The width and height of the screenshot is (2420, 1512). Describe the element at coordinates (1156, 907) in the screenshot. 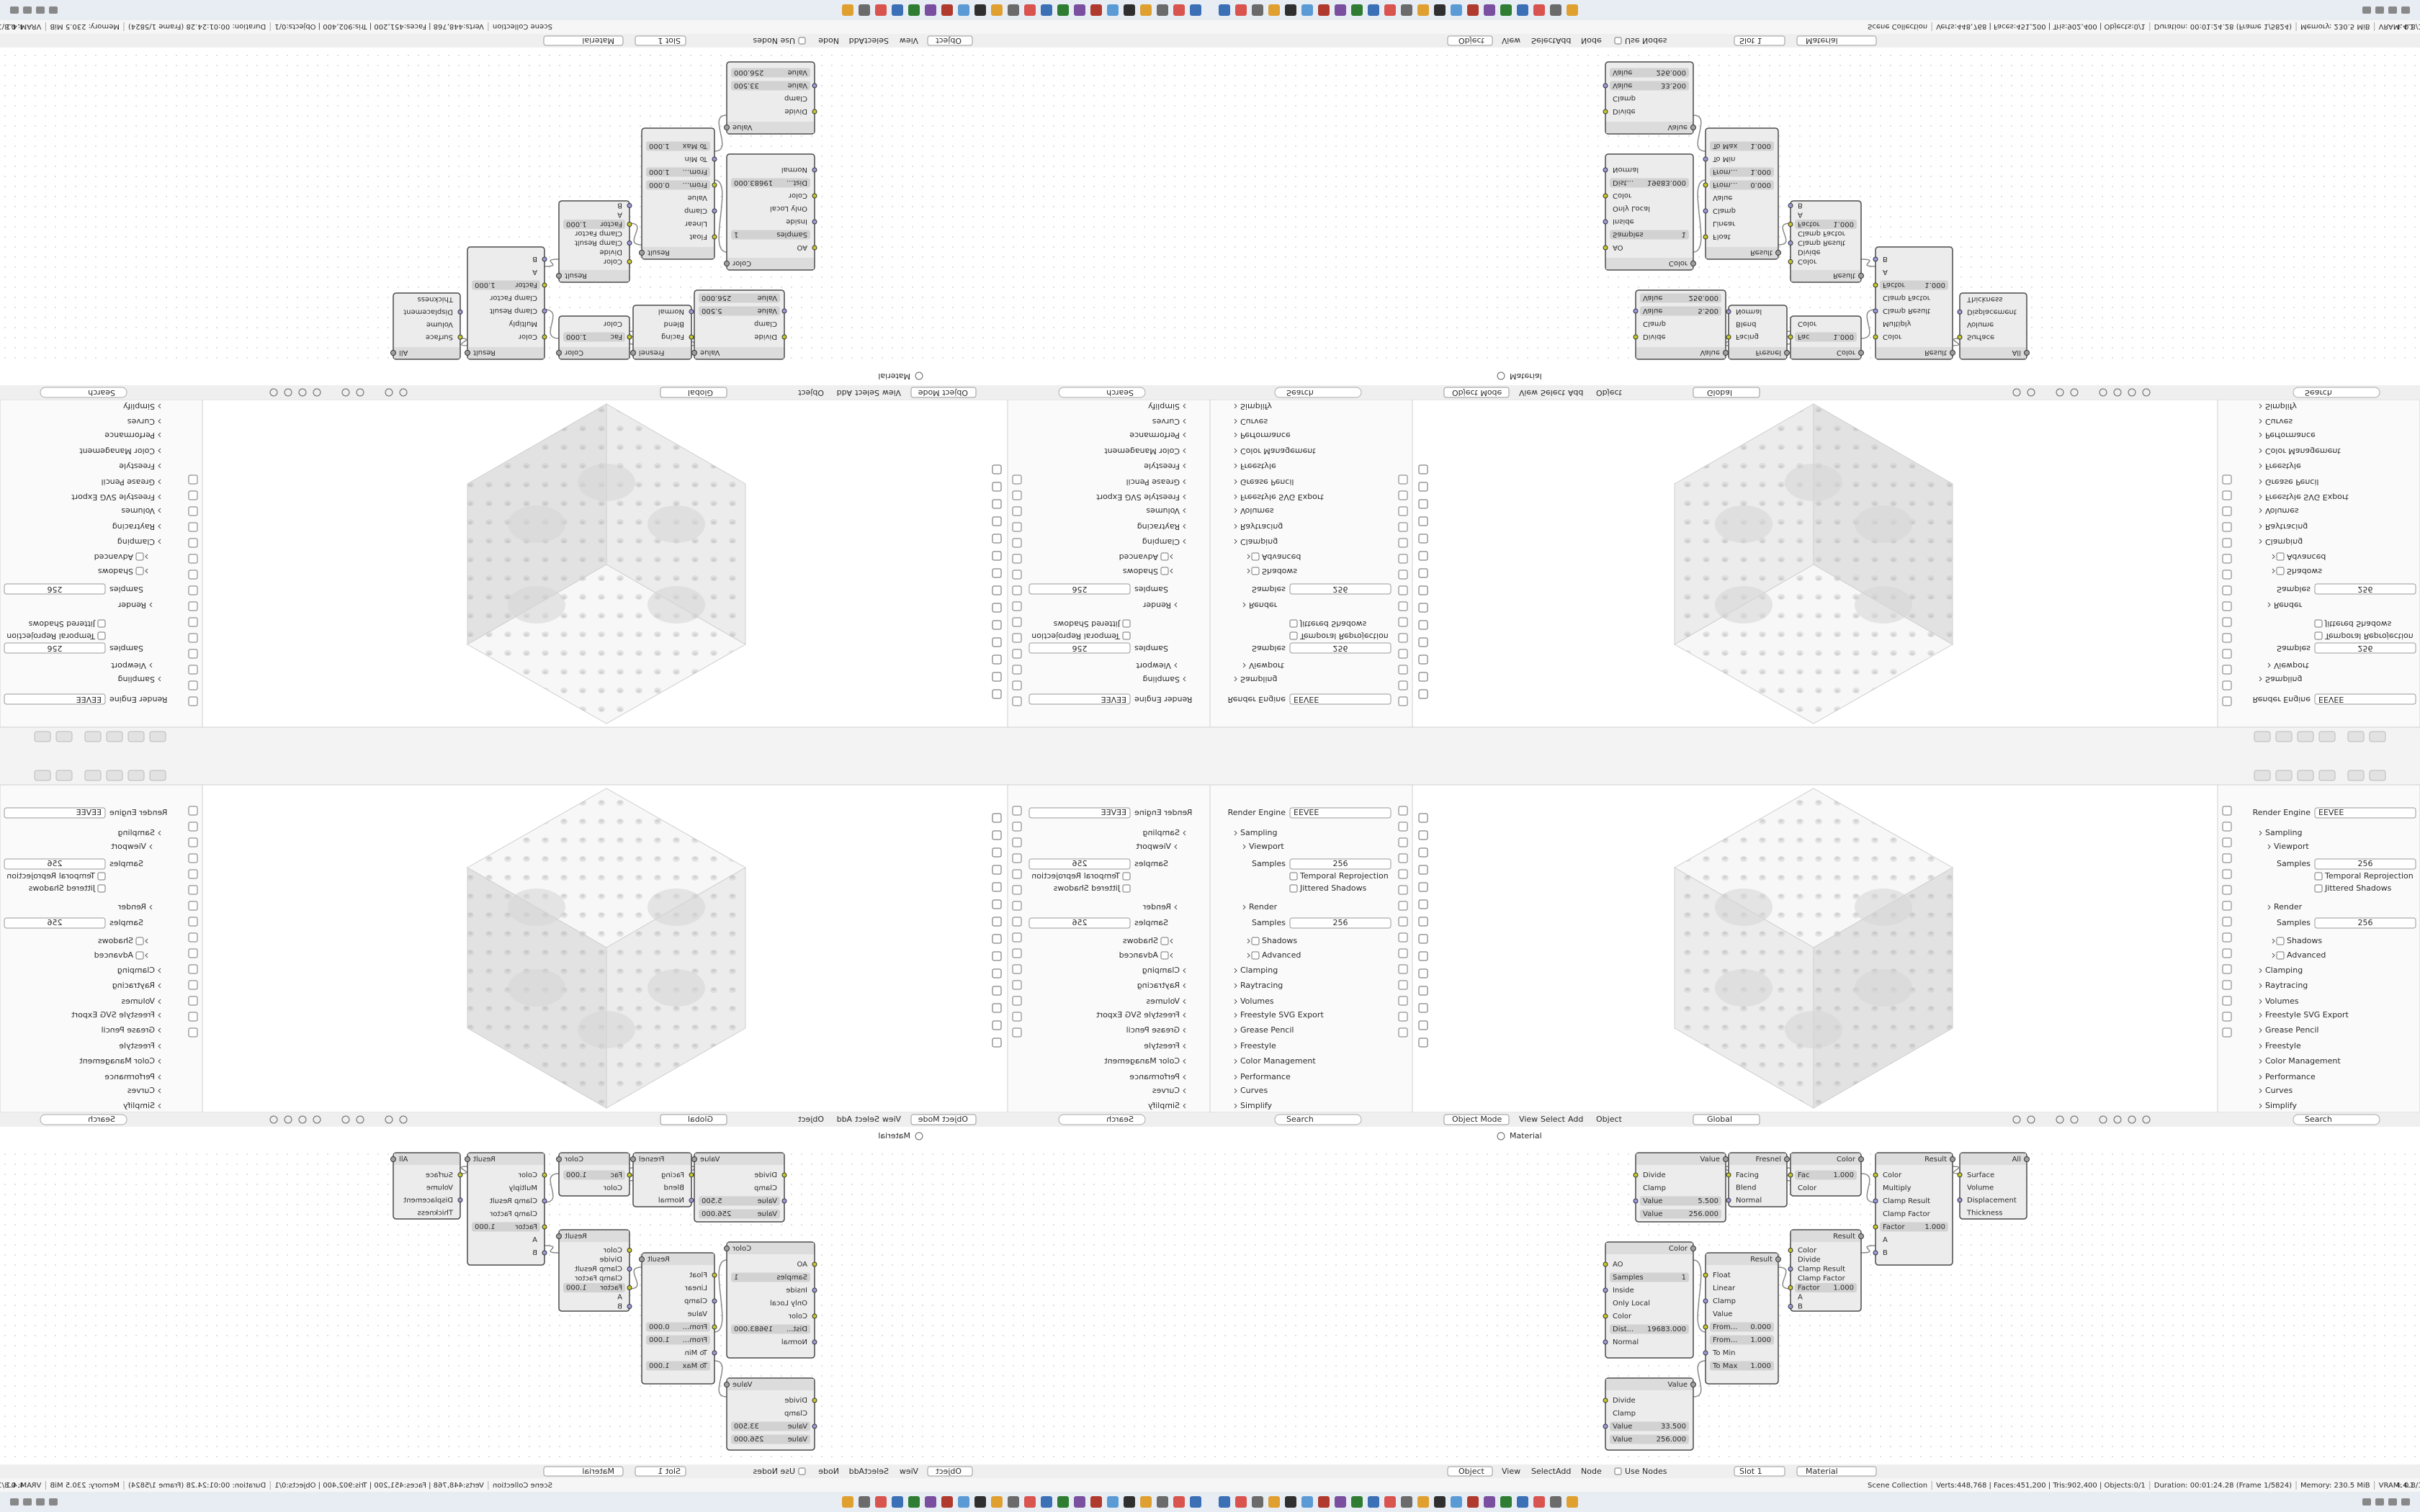

I see `property-section: Render` at that location.